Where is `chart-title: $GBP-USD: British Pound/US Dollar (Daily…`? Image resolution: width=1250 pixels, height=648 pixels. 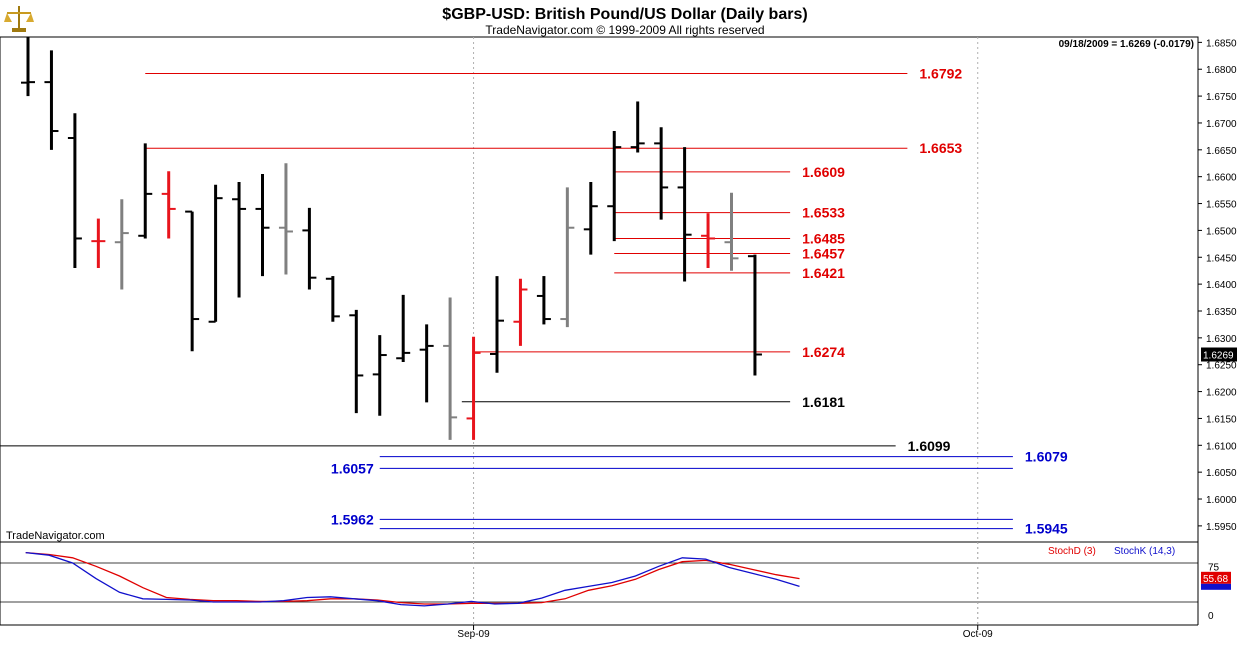
chart-title: $GBP-USD: British Pound/US Dollar (Daily… is located at coordinates (624, 14).